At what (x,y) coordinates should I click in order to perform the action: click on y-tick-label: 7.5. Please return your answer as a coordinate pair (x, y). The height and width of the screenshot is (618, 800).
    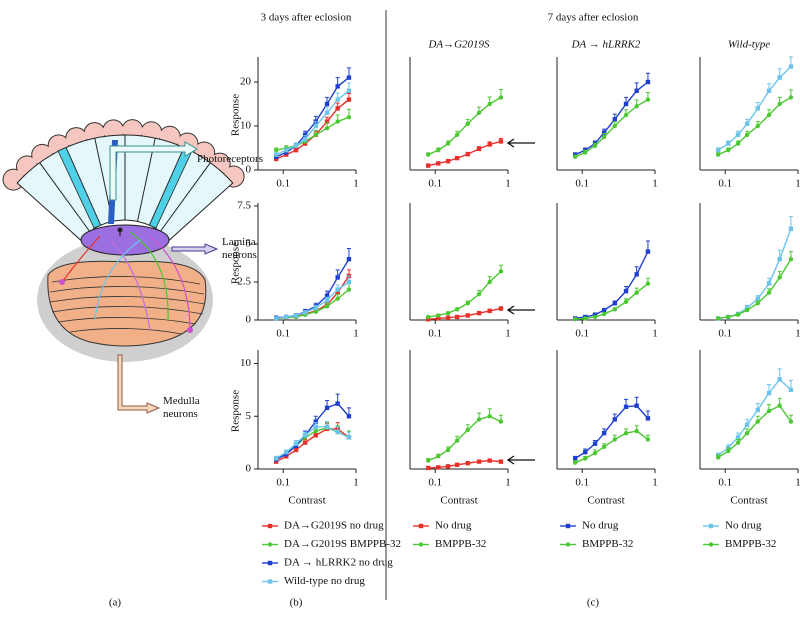
    Looking at the image, I should click on (244, 206).